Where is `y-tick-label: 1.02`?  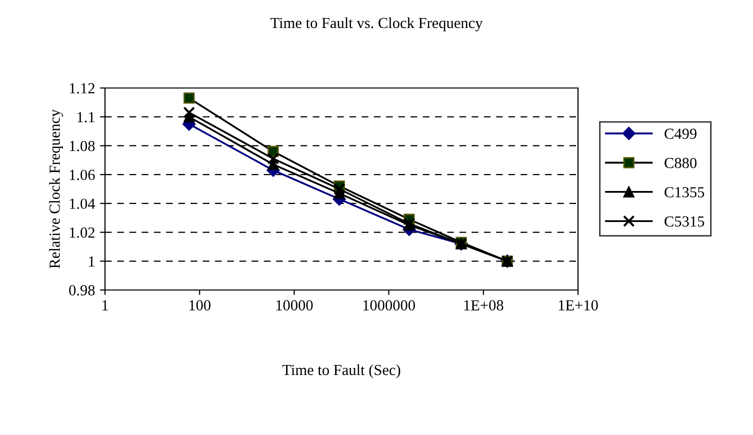
y-tick-label: 1.02 is located at coordinates (82, 232).